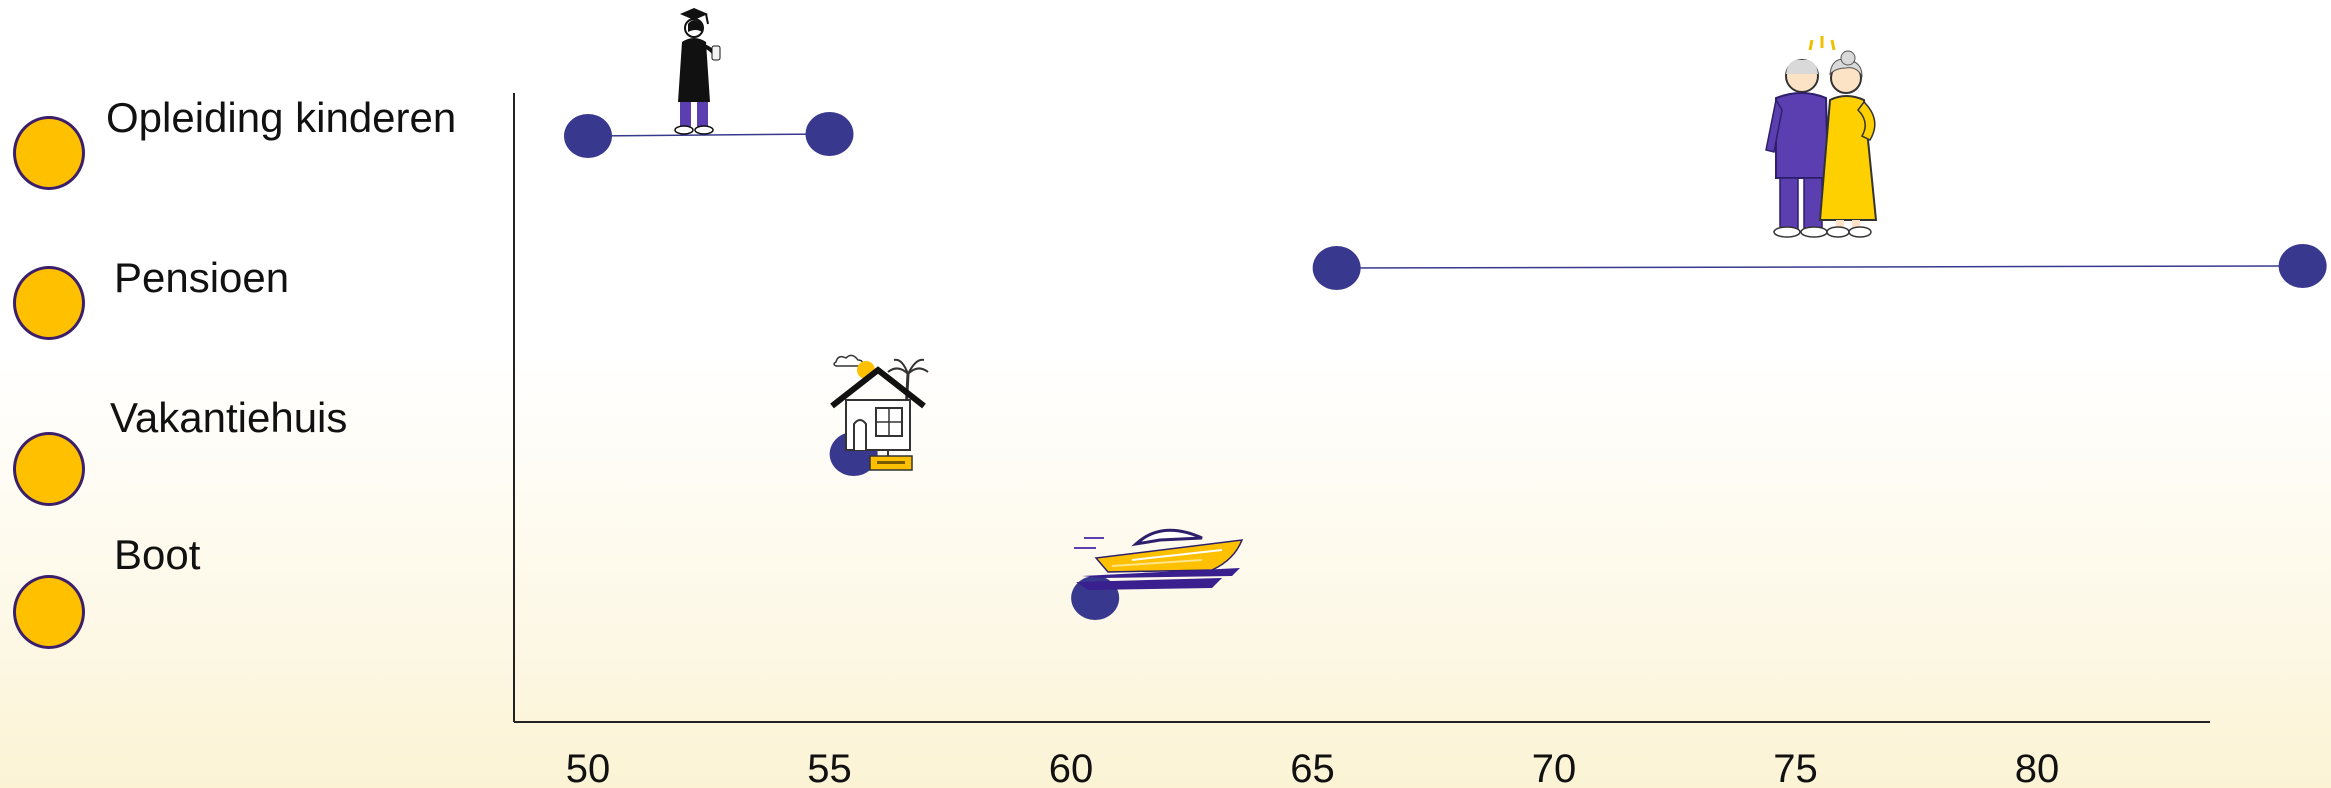 This screenshot has width=2331, height=788. Describe the element at coordinates (281, 117) in the screenshot. I see `legend-label: Opleiding kinderen` at that location.